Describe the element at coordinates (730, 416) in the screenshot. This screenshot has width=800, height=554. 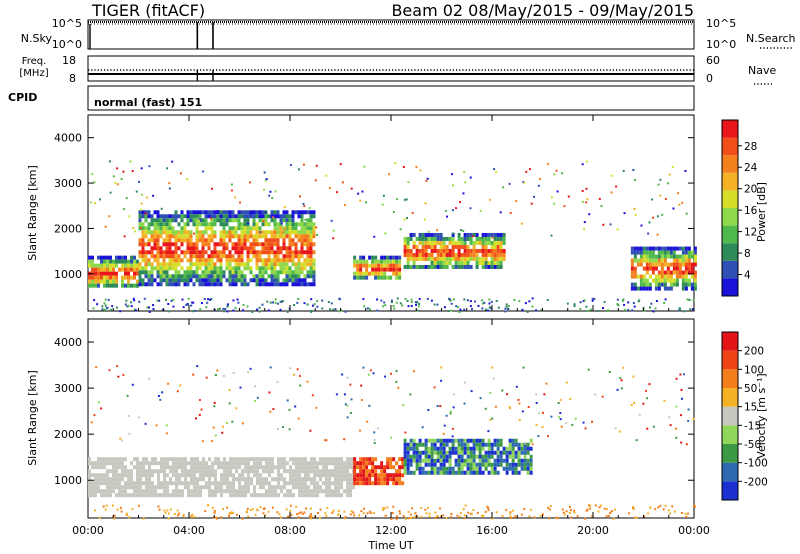
I see `colorbar-frame` at that location.